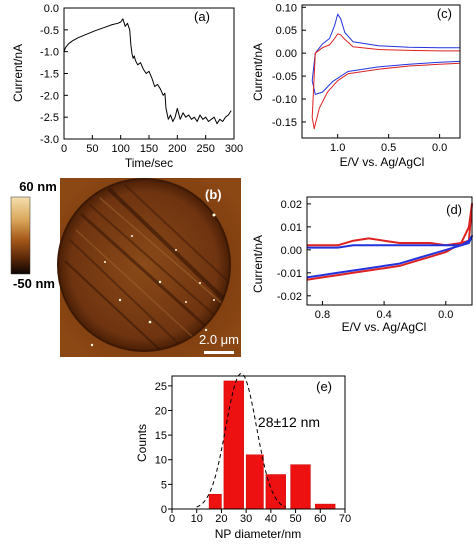 The height and width of the screenshot is (544, 474). What do you see at coordinates (161, 461) in the screenshot?
I see `y-tick-label: 10` at bounding box center [161, 461].